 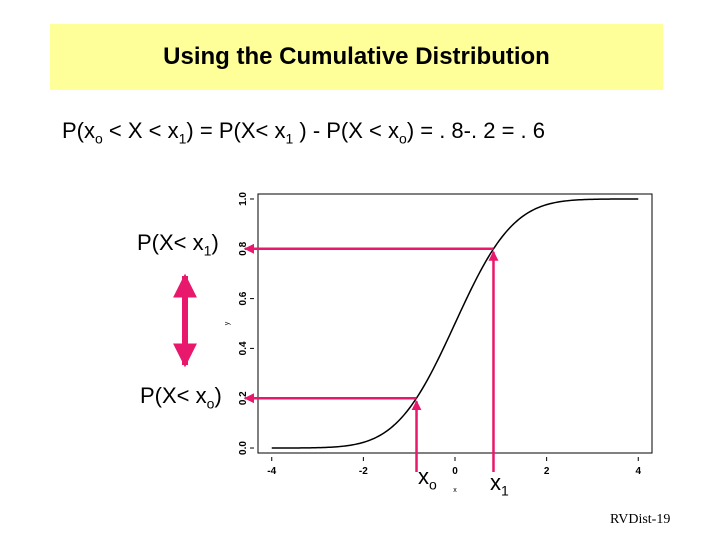 I want to click on x-tick-label: 0, so click(x=455, y=471).